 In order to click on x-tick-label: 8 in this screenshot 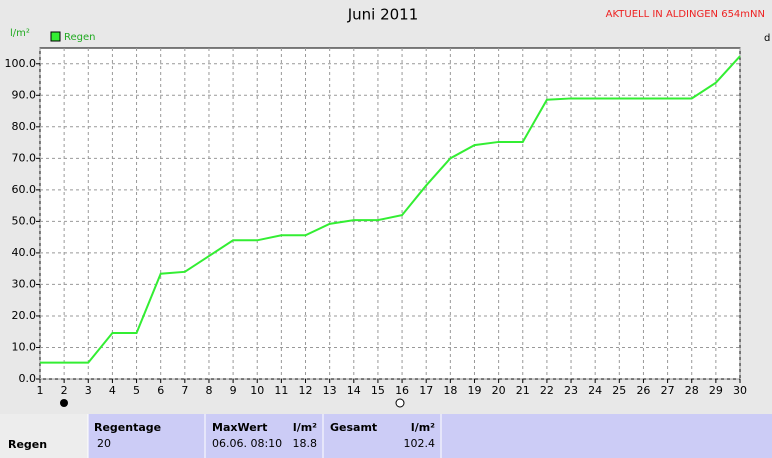, I will do `click(208, 390)`.